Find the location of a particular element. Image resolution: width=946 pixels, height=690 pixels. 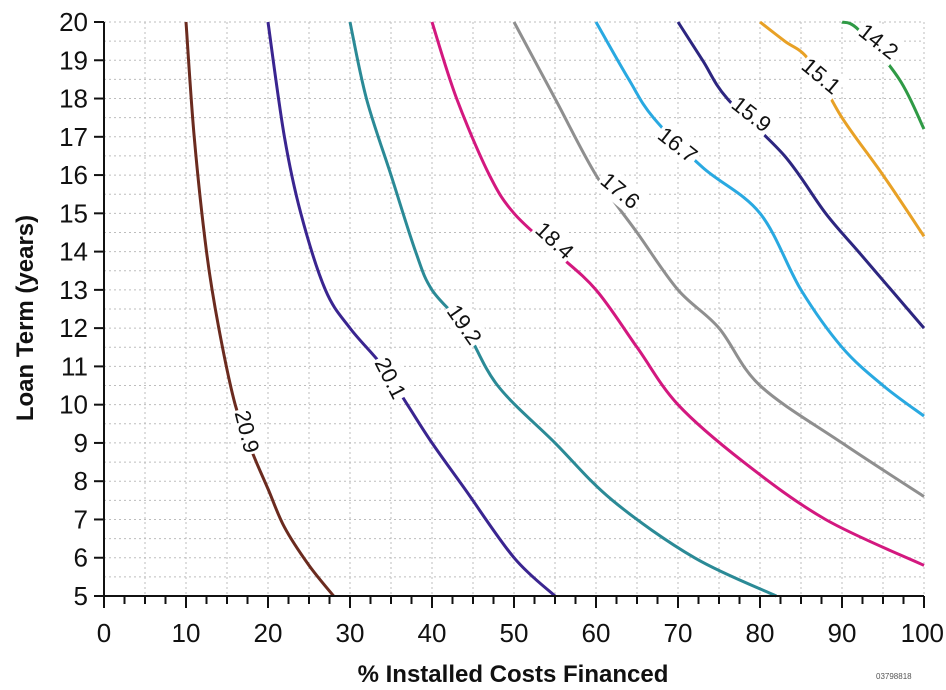

x-tick-label: 40 is located at coordinates (432, 633).